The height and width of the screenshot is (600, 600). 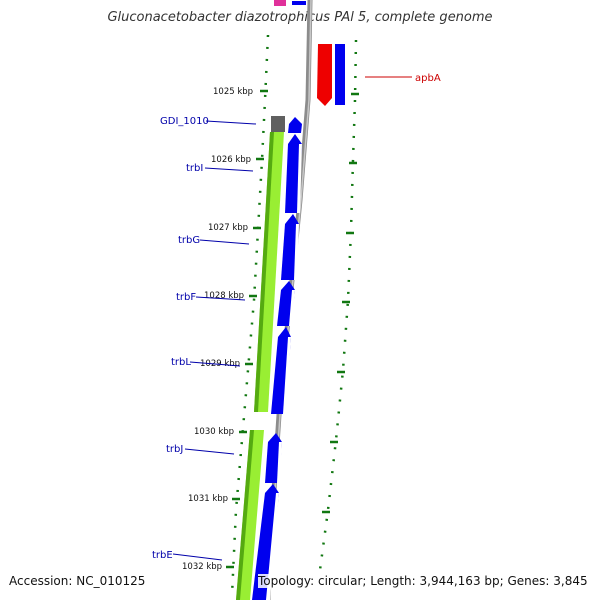 I want to click on scale-label-1027: 1027 kbp, so click(x=228, y=228).